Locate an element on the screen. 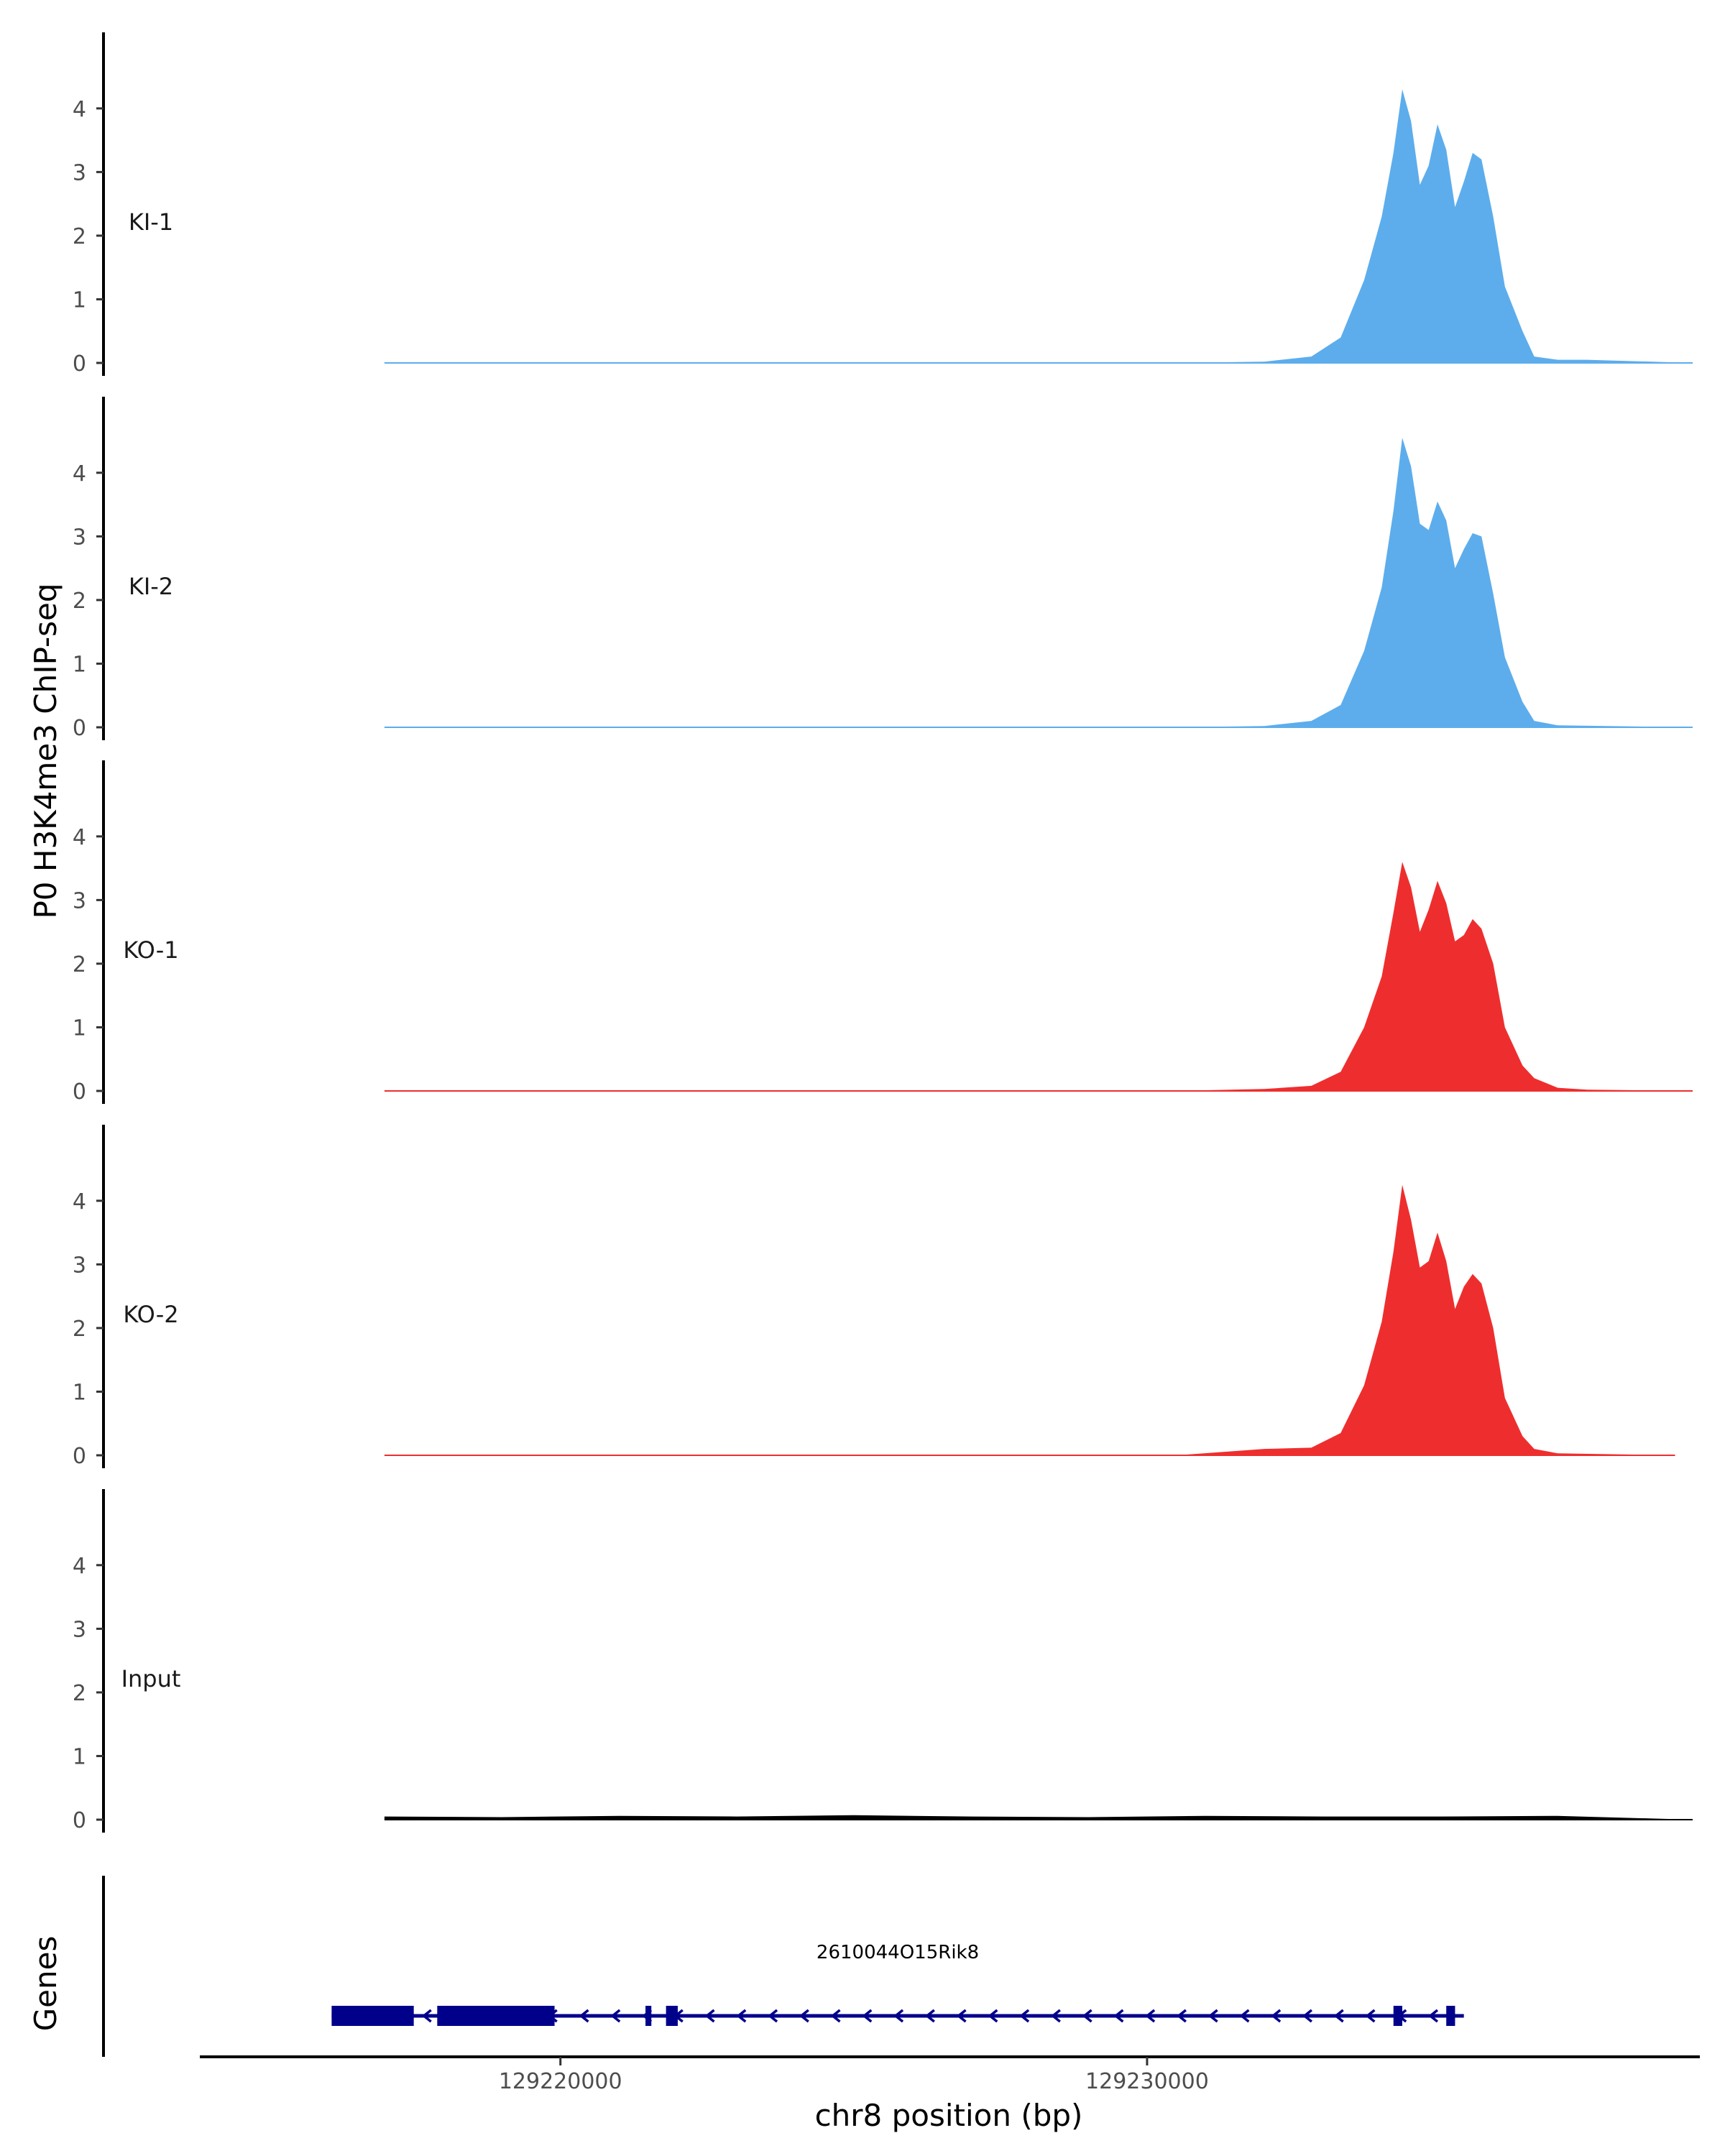 The width and height of the screenshot is (1725, 2156). x-axis-title: chr8 position (bp) is located at coordinates (949, 2115).